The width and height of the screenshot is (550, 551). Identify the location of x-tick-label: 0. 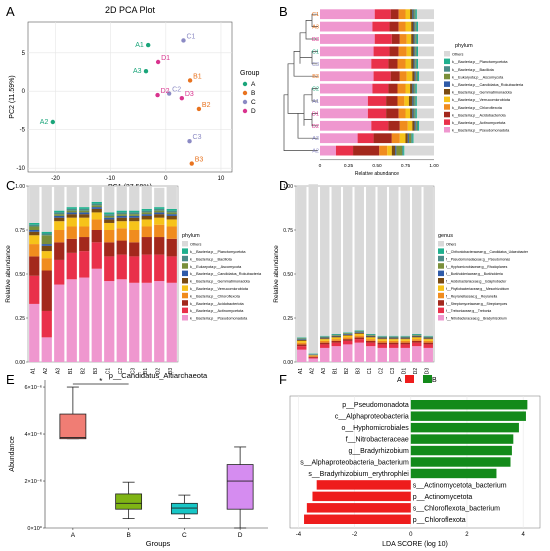
(320, 166).